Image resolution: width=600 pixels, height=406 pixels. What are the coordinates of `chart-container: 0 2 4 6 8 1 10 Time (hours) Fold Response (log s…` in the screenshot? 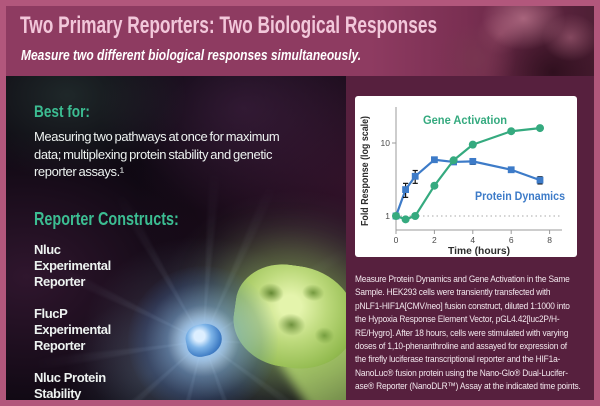 It's located at (466, 176).